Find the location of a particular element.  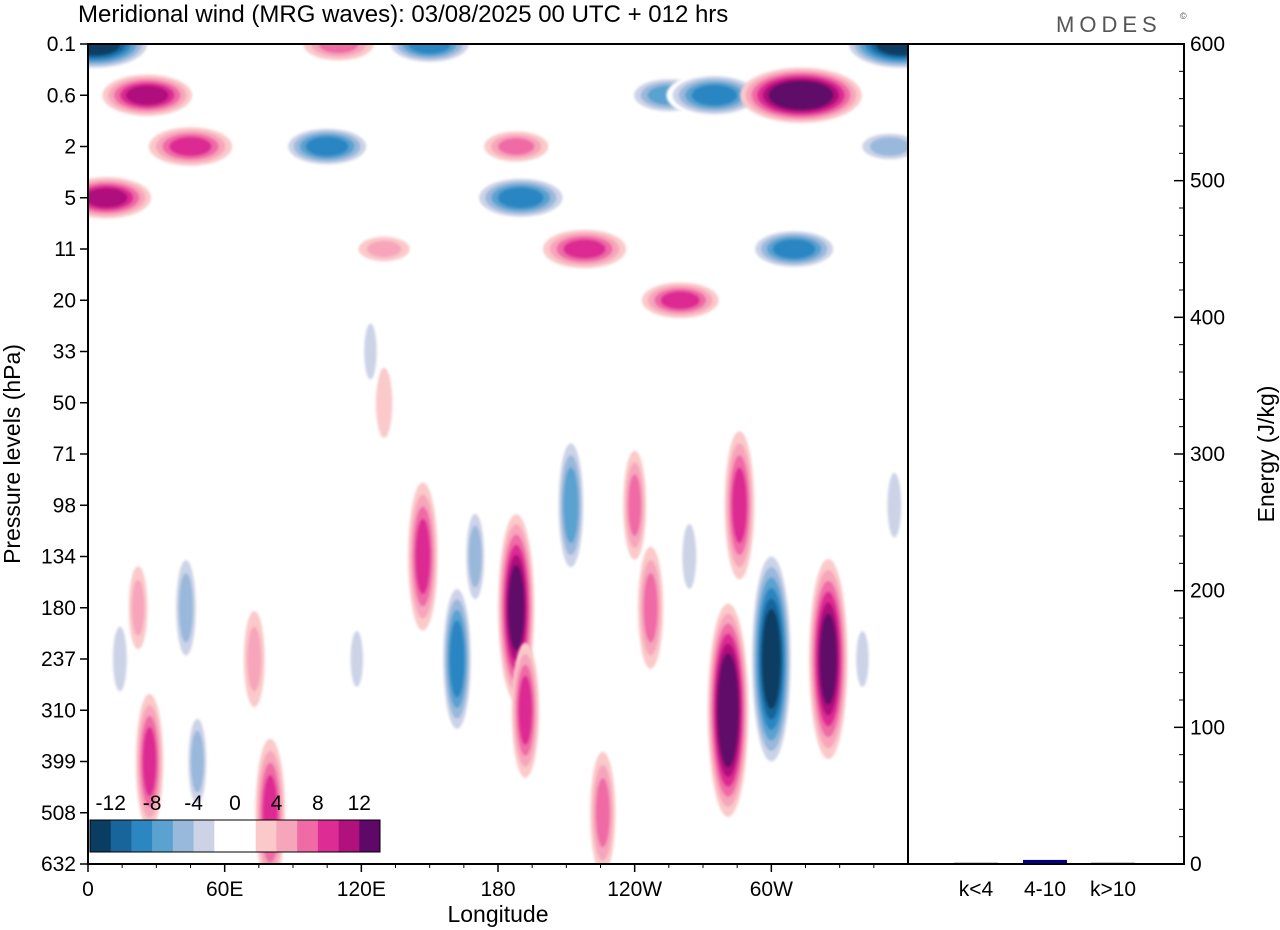

y-tick-label: 237 is located at coordinates (58, 659).